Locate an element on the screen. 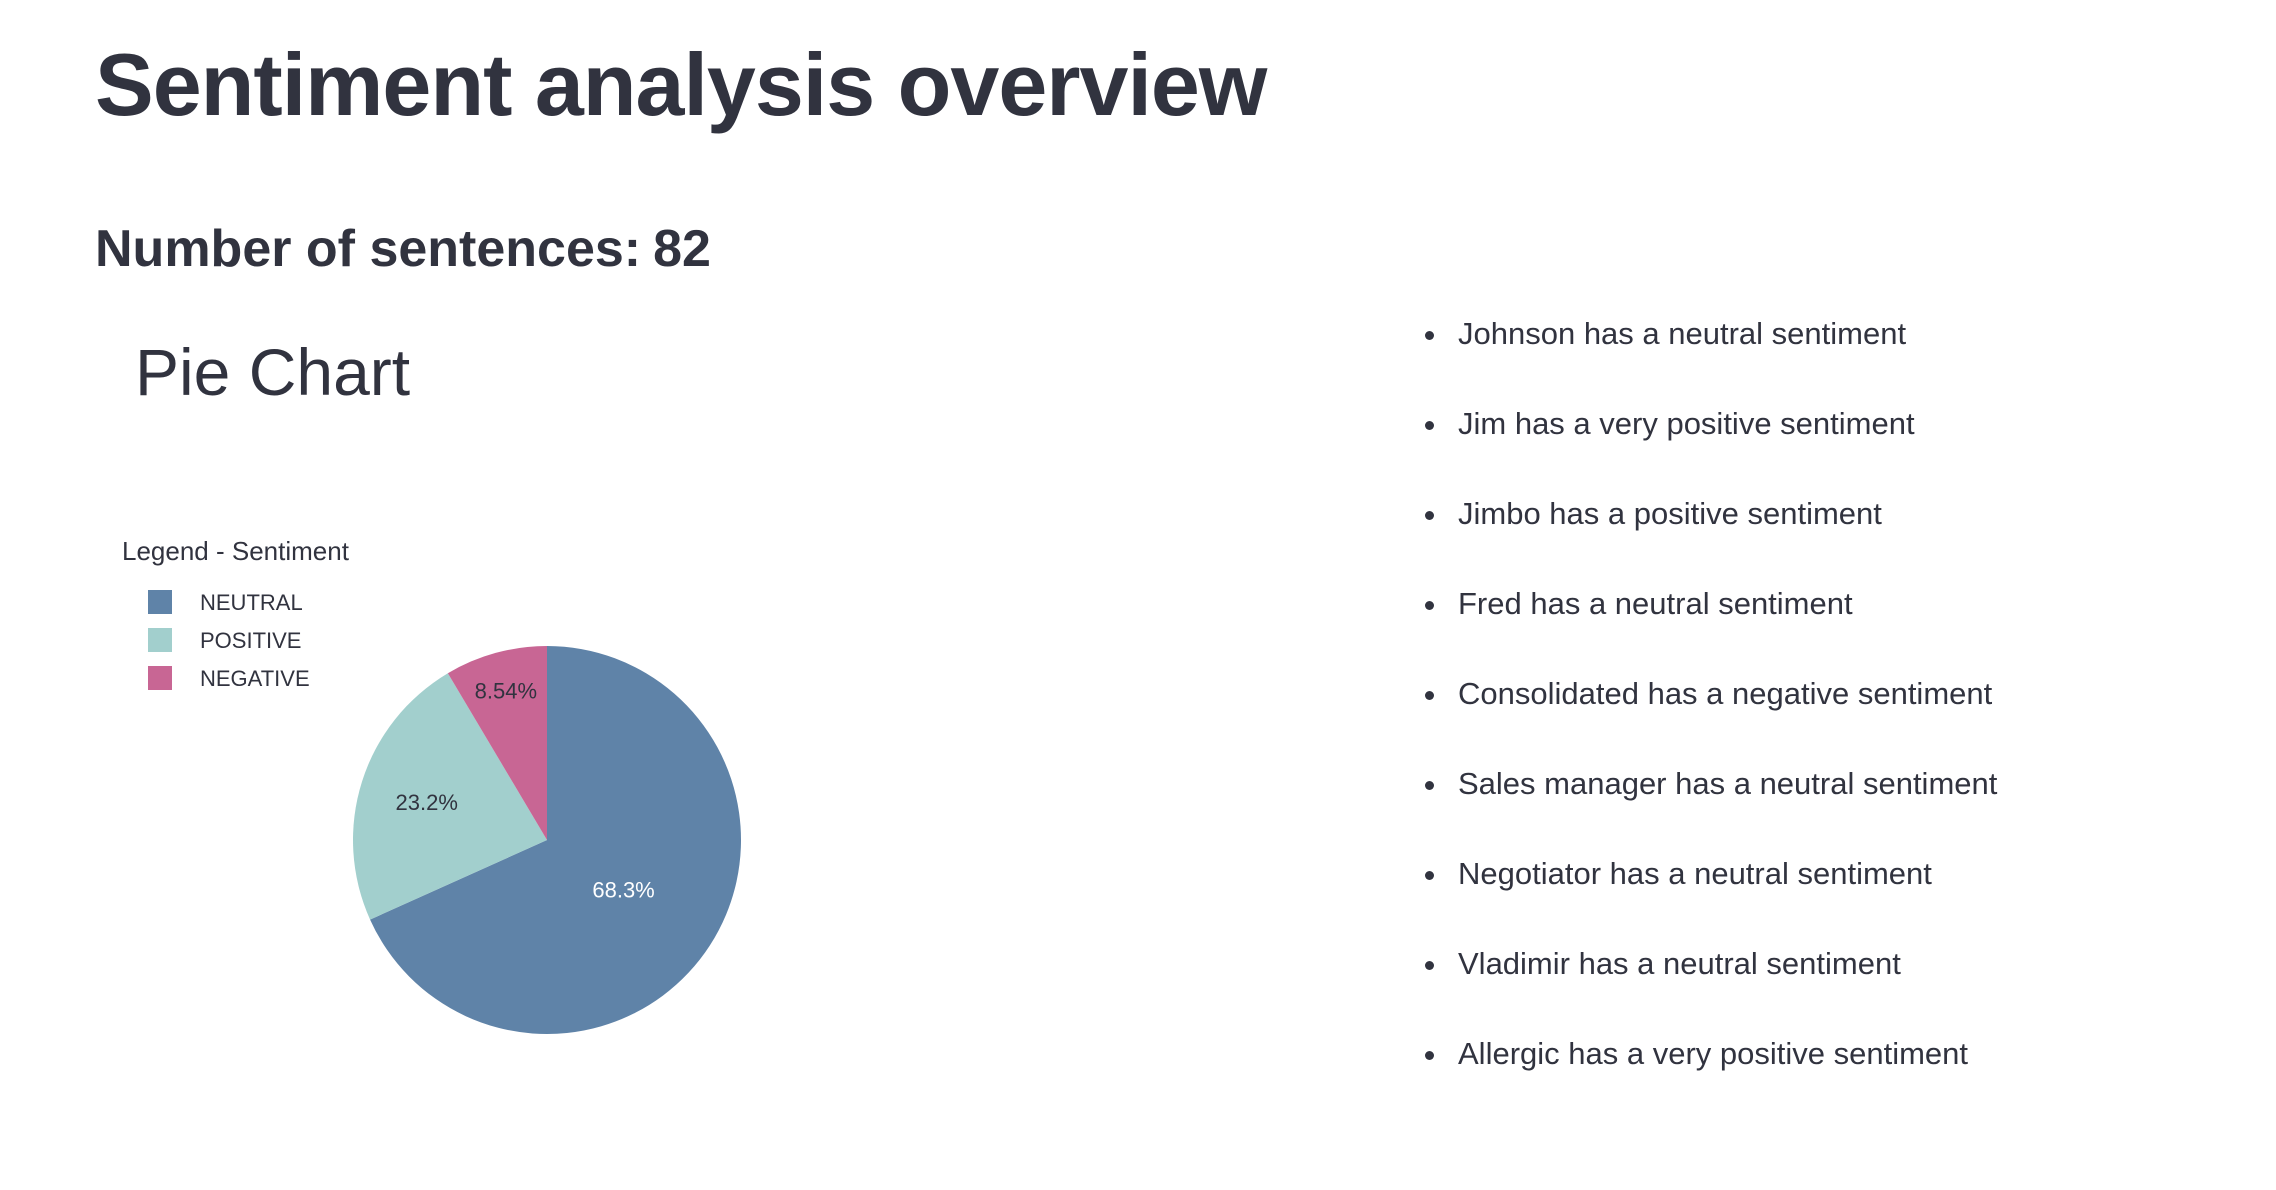 The width and height of the screenshot is (2276, 1190). legend-title: Legend - Sentiment is located at coordinates (236, 551).